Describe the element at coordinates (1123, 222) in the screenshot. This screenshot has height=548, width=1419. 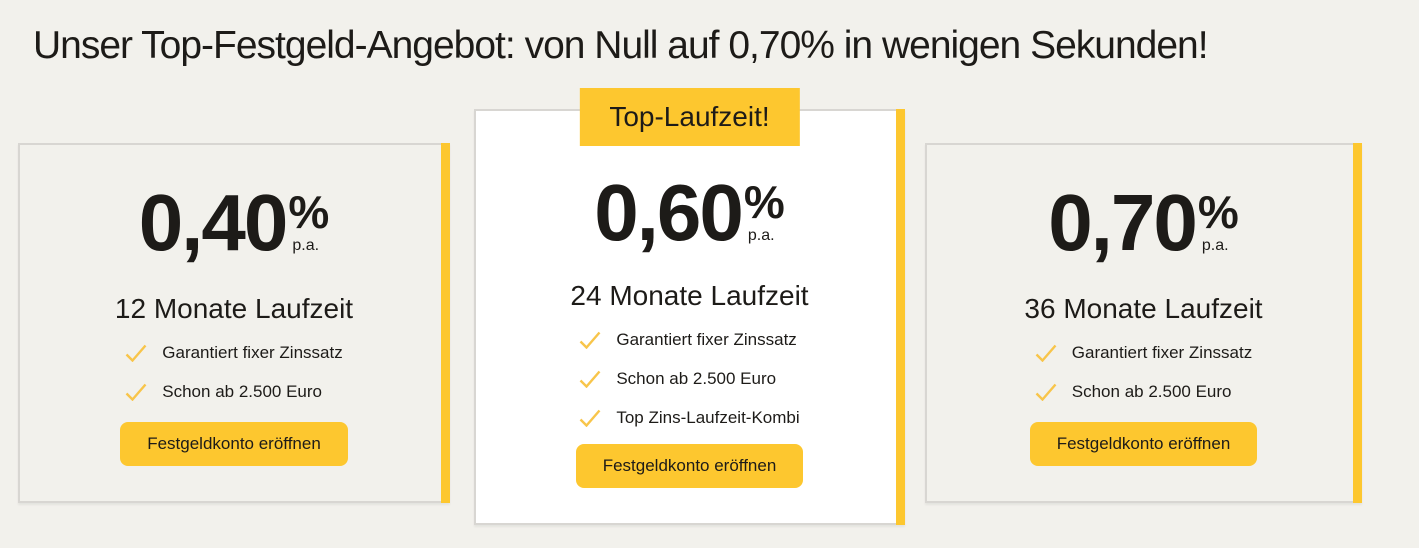
I see `rate-value: 0,70` at that location.